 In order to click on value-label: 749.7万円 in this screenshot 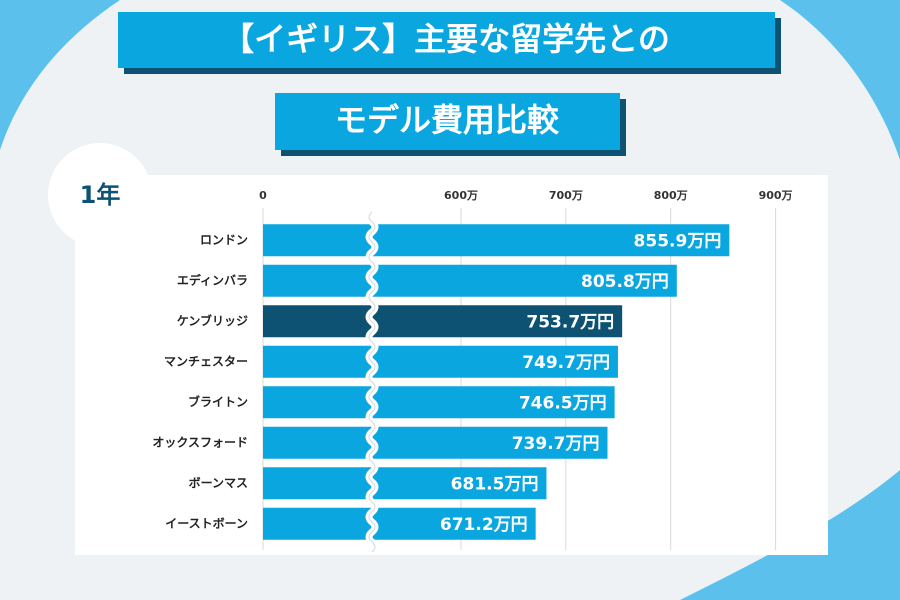, I will do `click(566, 363)`.